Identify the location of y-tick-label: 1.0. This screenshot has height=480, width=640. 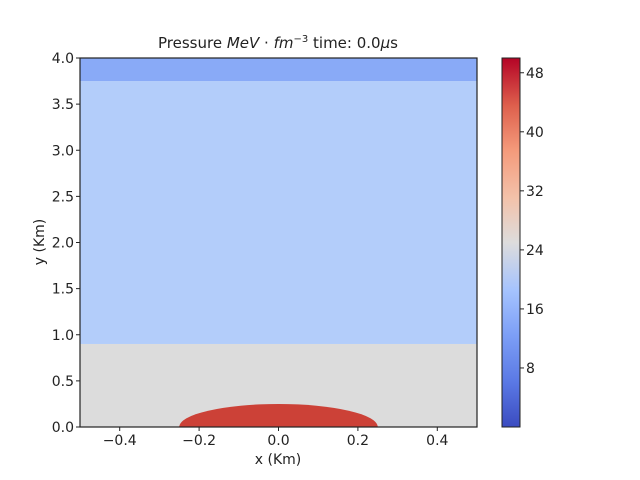
(63, 336).